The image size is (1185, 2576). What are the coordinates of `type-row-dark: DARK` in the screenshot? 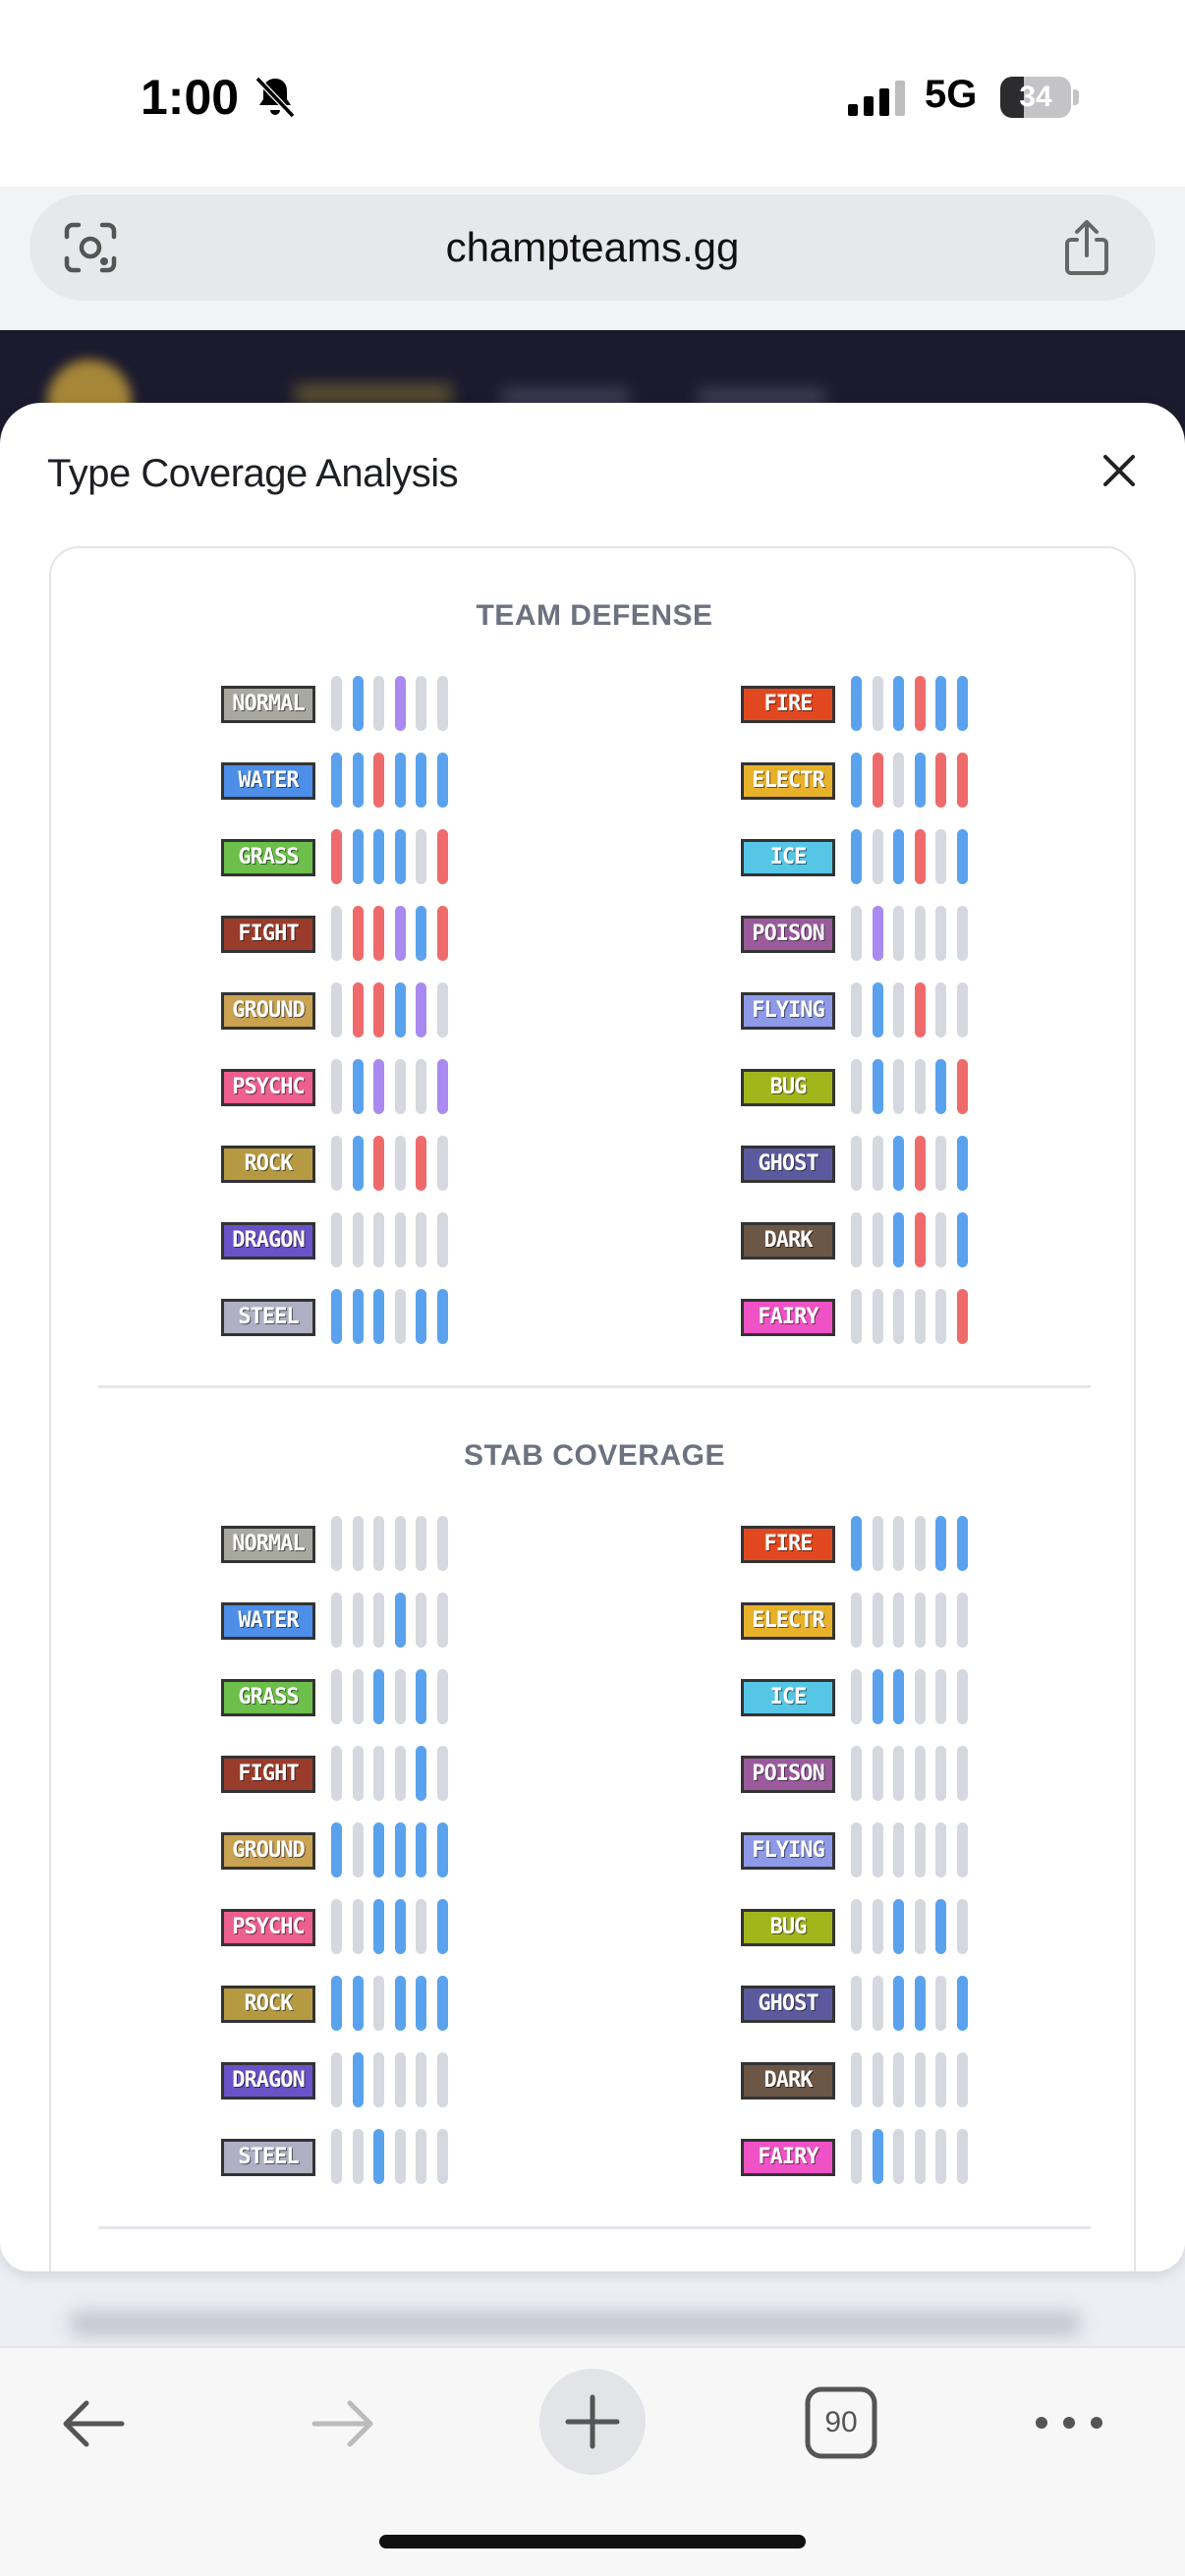 It's located at (859, 2079).